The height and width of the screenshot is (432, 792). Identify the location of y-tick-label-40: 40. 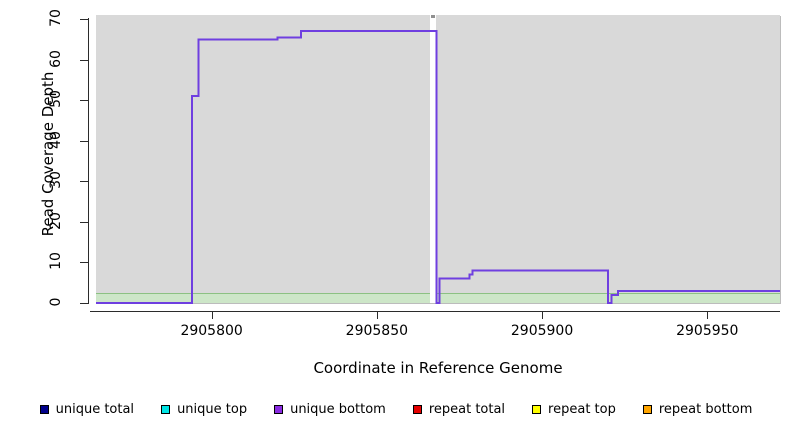
(56, 139).